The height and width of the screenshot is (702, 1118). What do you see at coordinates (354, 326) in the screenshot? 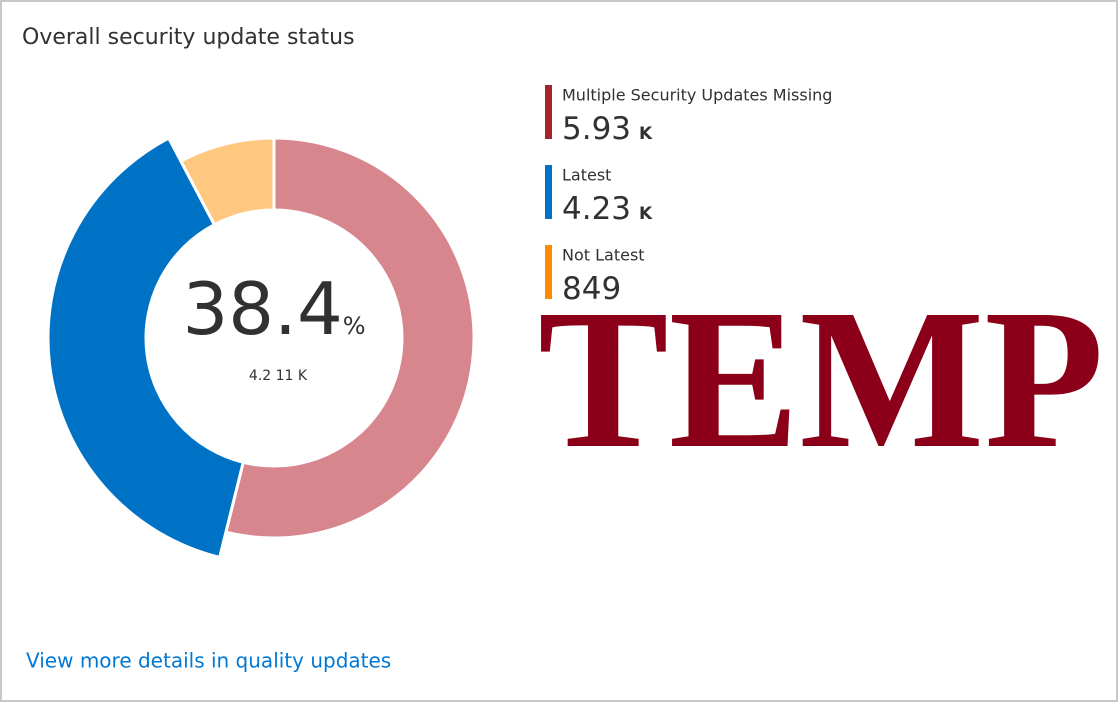
I see `center-unit: %` at bounding box center [354, 326].